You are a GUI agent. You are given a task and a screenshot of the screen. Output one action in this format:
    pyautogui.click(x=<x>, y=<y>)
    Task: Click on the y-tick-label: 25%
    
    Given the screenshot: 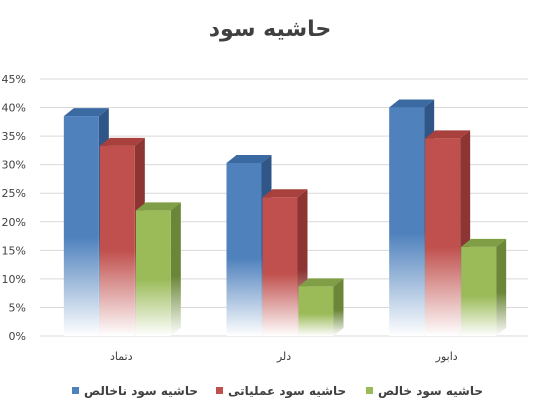 What is the action you would take?
    pyautogui.click(x=14, y=193)
    